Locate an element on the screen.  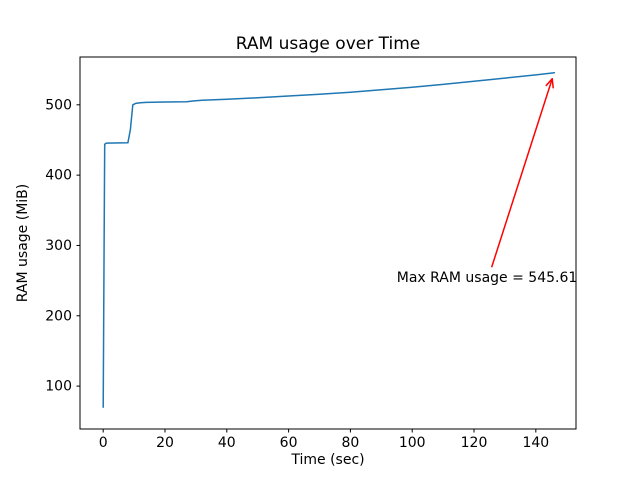
y-axis-label: RAM usage (MiB) is located at coordinates (23, 243).